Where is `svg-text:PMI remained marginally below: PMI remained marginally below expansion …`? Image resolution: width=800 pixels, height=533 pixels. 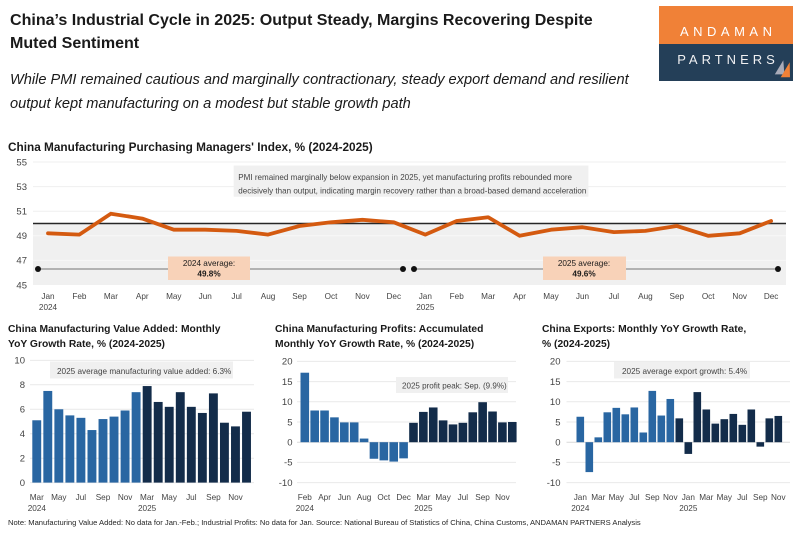 svg-text:PMI remained marginally below: PMI remained marginally below expansion … is located at coordinates (405, 177).